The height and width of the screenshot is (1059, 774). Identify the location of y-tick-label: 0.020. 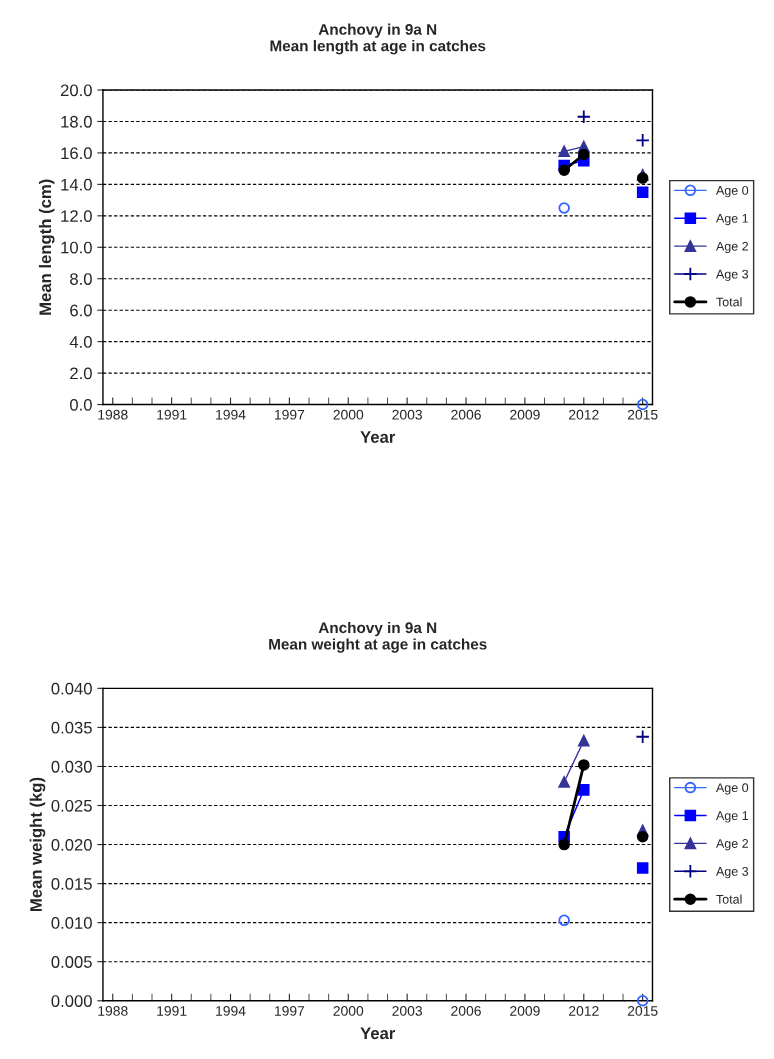
(71, 844).